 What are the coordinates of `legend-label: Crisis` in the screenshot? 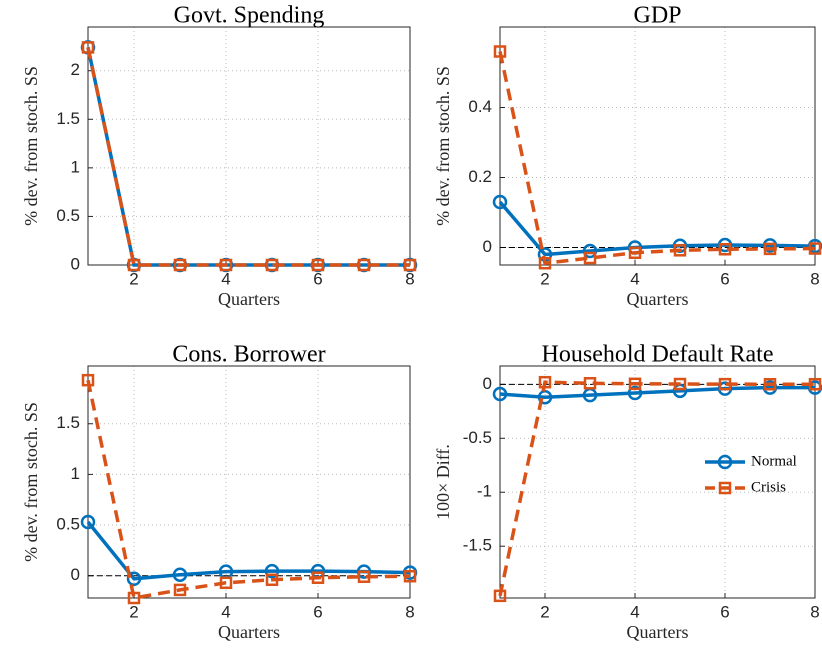 It's located at (768, 487).